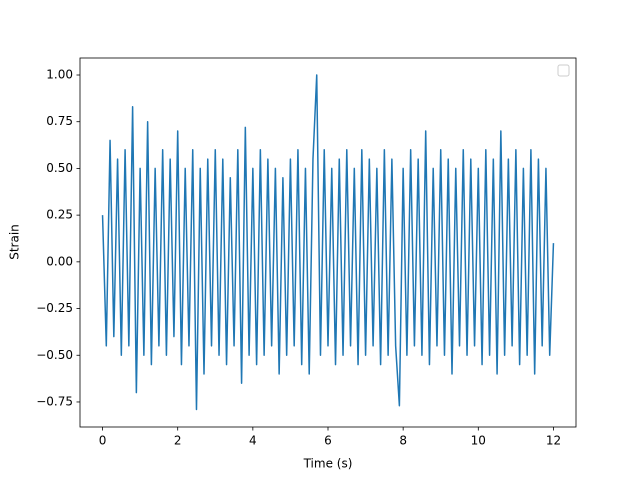 The width and height of the screenshot is (640, 480). What do you see at coordinates (54, 401) in the screenshot?
I see `y-tick-label: −0.75` at bounding box center [54, 401].